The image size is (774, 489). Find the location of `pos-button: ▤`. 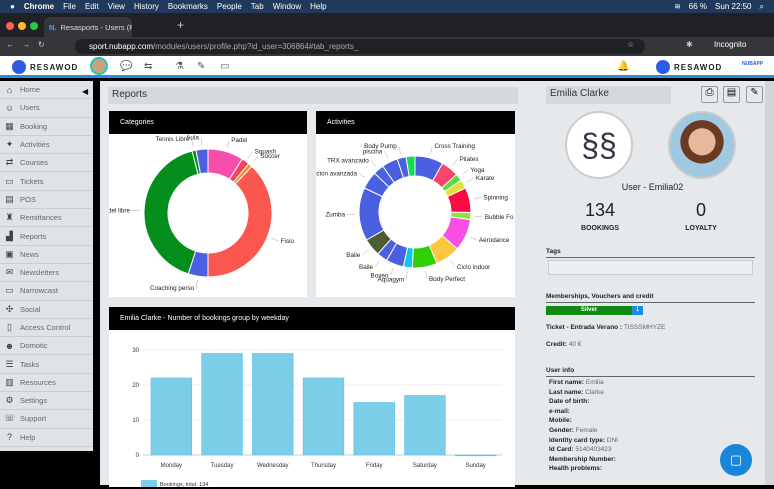

pos-button: ▤ is located at coordinates (731, 94).